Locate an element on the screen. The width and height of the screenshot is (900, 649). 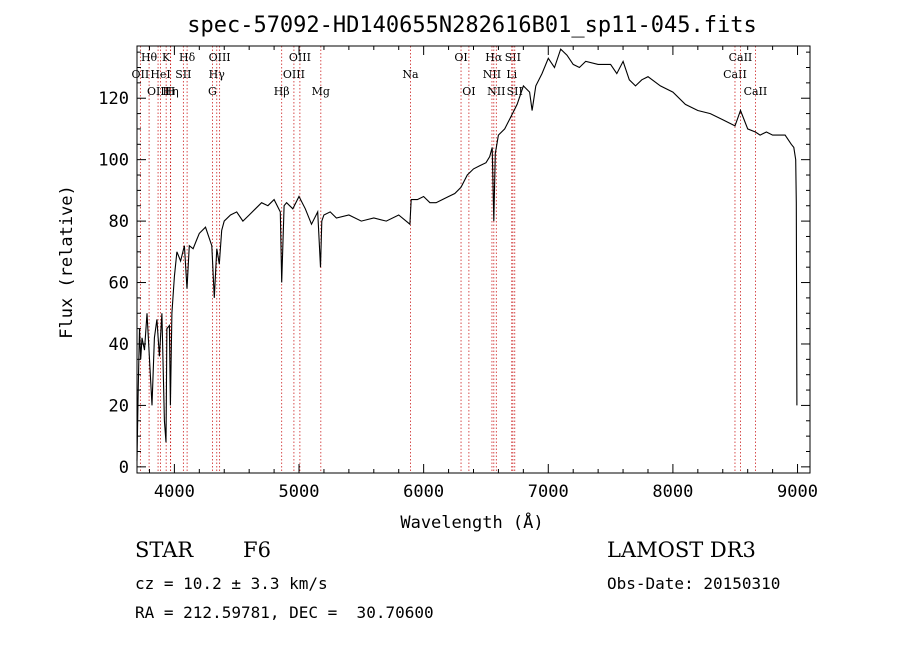
y-tick-label-5: 100 is located at coordinates (113, 161).